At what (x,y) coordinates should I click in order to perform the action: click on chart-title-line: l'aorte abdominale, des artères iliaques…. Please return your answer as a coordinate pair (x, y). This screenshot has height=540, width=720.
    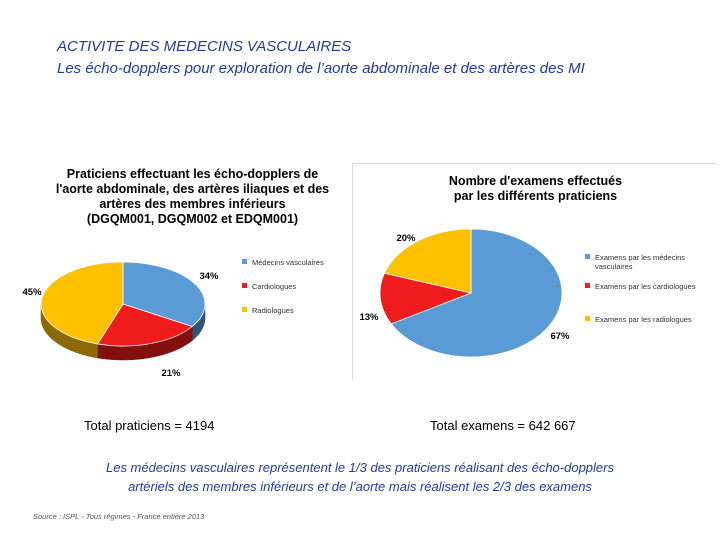
    Looking at the image, I should click on (192, 189).